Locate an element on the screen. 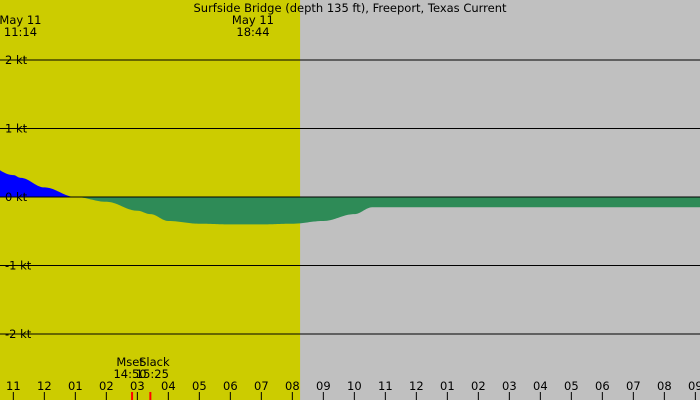 The height and width of the screenshot is (400, 700). top-marker-time: 11:14 is located at coordinates (20, 32).